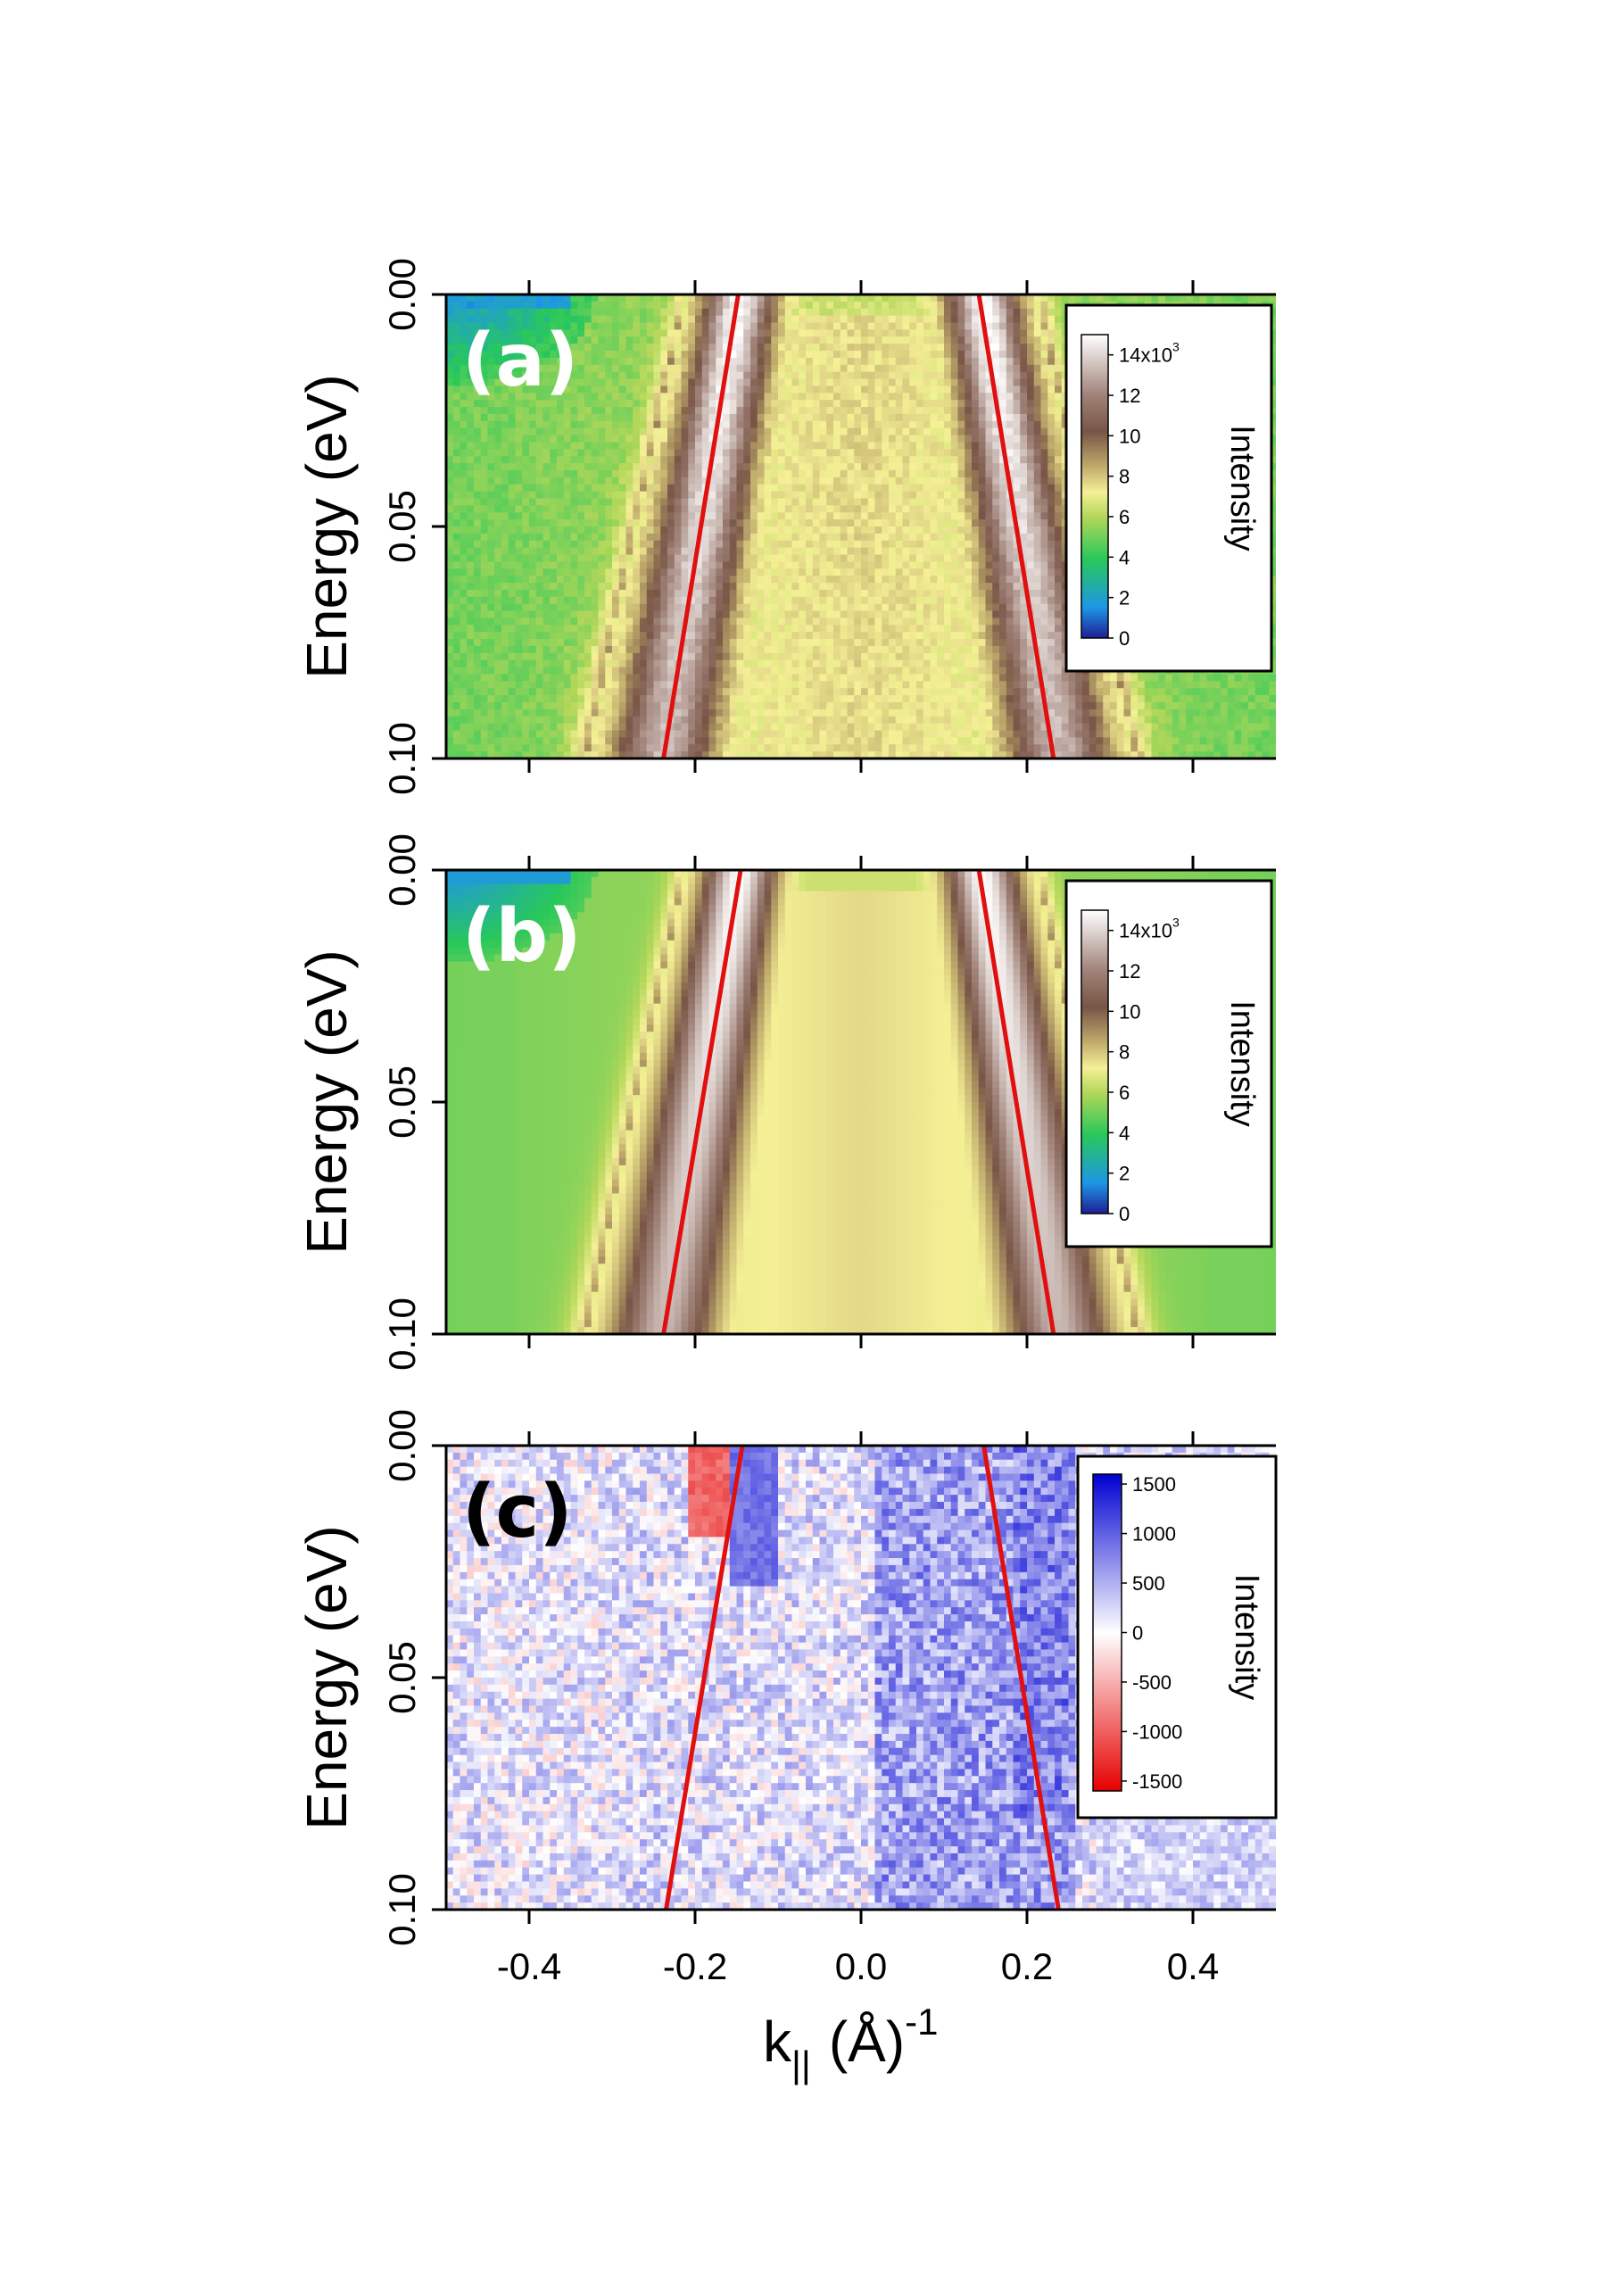 This screenshot has width=1623, height=2296. I want to click on colorbar-tick-label: -1500, so click(1157, 1781).